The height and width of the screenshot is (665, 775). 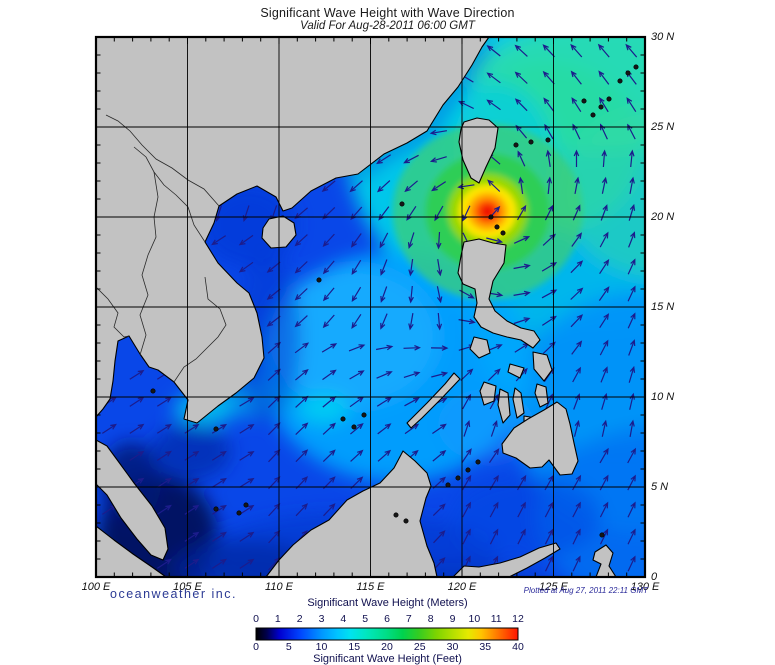 I want to click on legend-meters-tick: 12, so click(x=518, y=619).